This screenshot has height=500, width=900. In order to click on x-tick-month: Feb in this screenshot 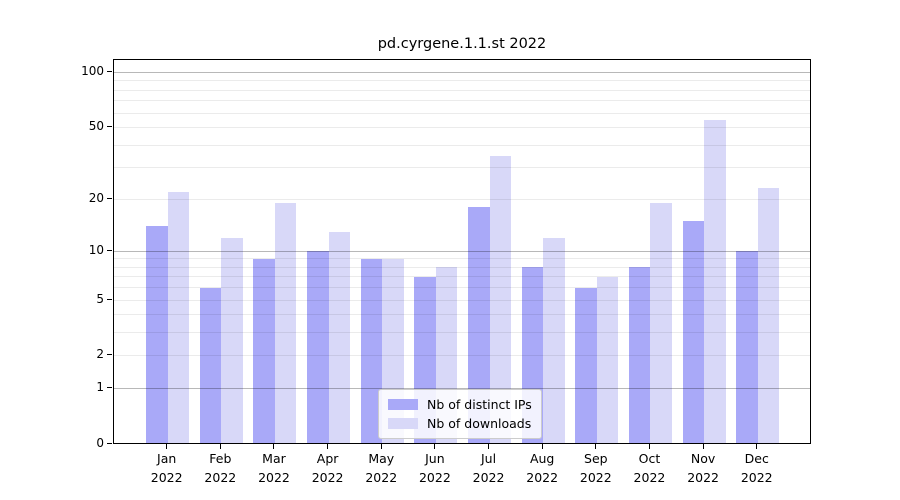, I will do `click(220, 458)`.